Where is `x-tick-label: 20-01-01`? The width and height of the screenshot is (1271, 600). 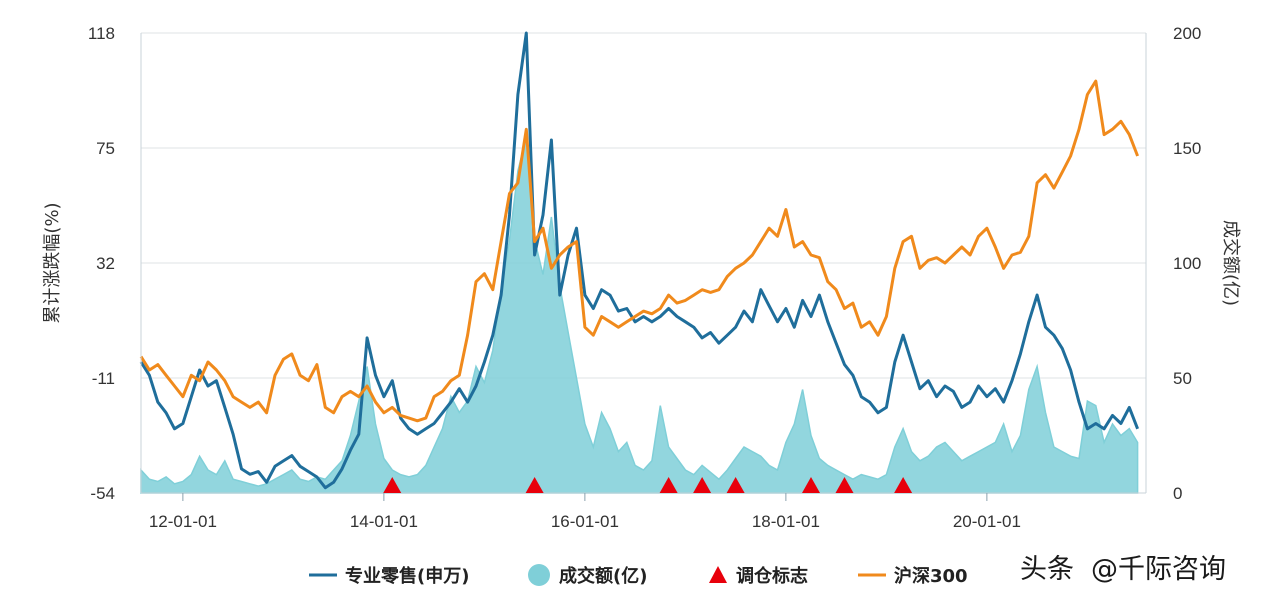
x-tick-label: 20-01-01 is located at coordinates (987, 521).